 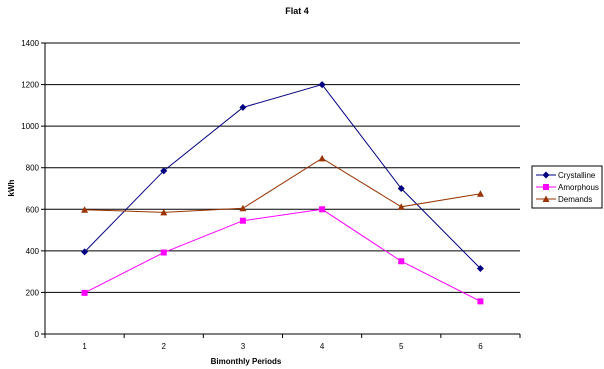 What do you see at coordinates (30, 85) in the screenshot?
I see `y-tick-label: 1200` at bounding box center [30, 85].